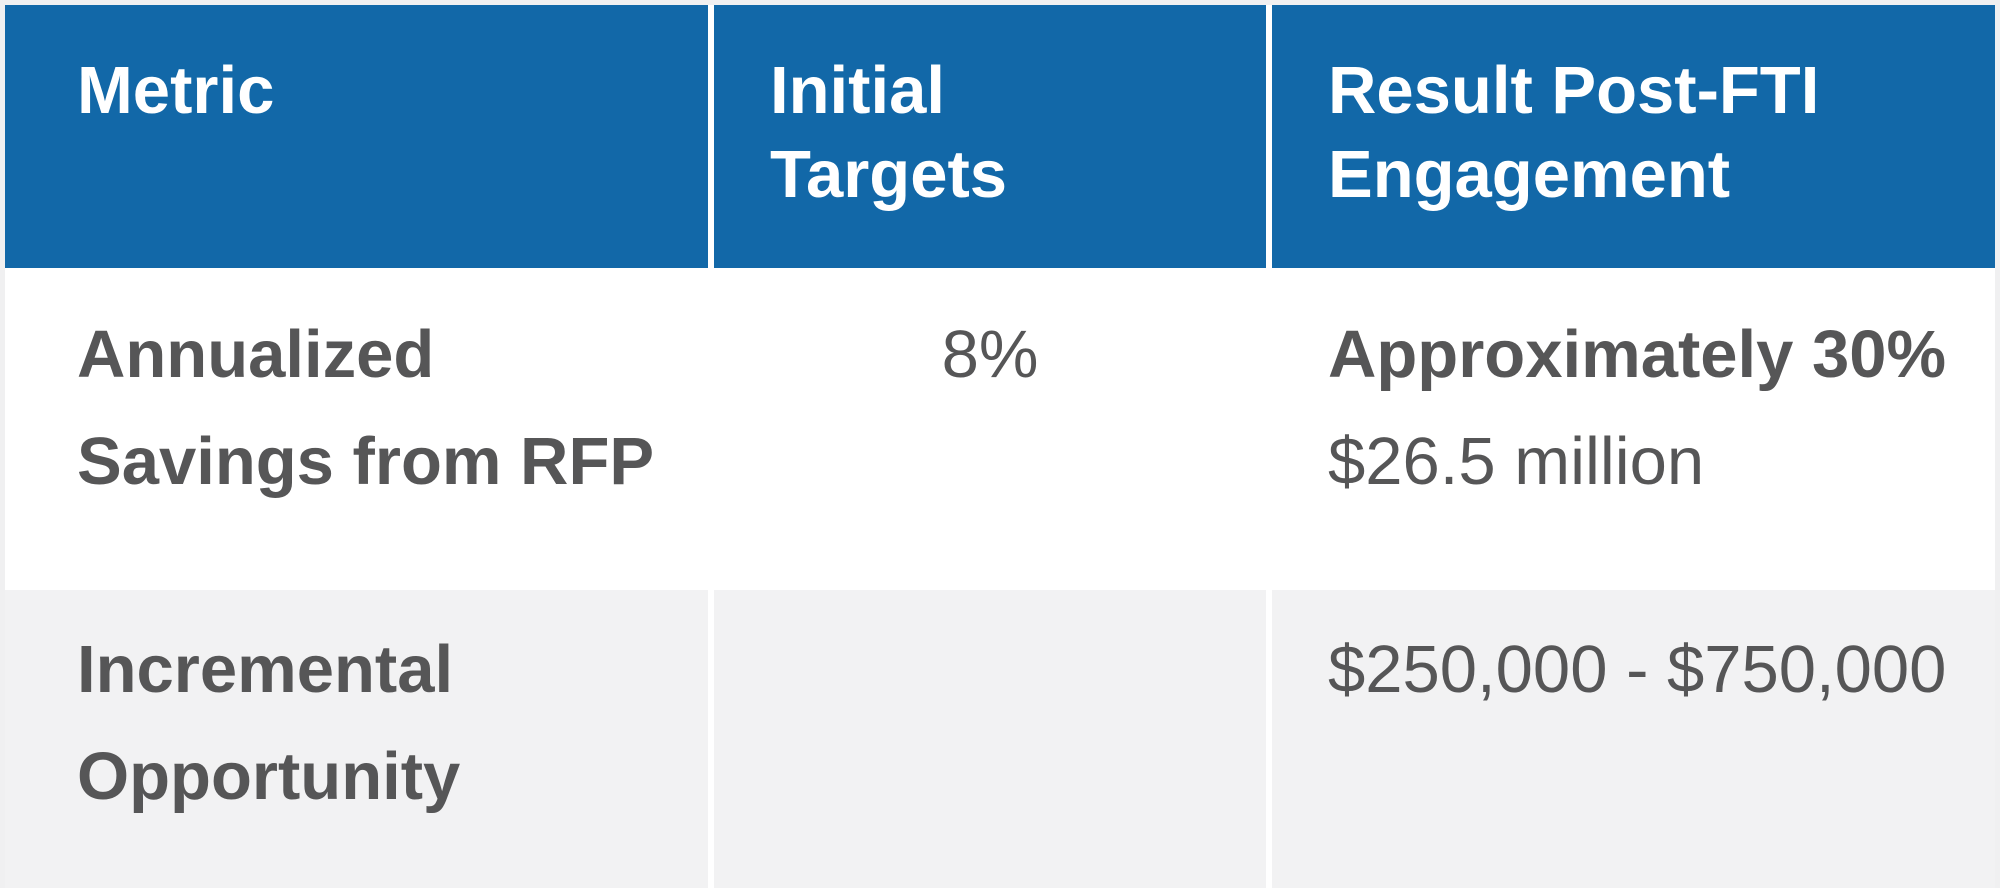  I want to click on row-incremental-metric-cell: Incremental Opportunity, so click(356, 739).